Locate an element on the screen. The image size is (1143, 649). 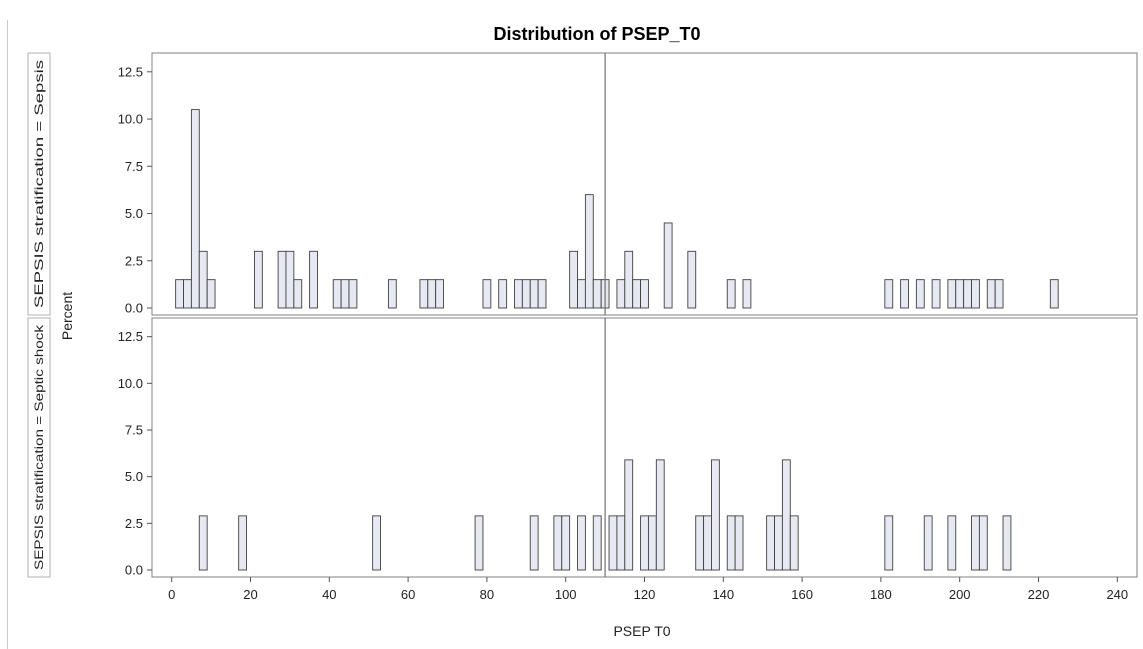
panel-label: SEPSIS stratification = Sepsis is located at coordinates (39, 184).